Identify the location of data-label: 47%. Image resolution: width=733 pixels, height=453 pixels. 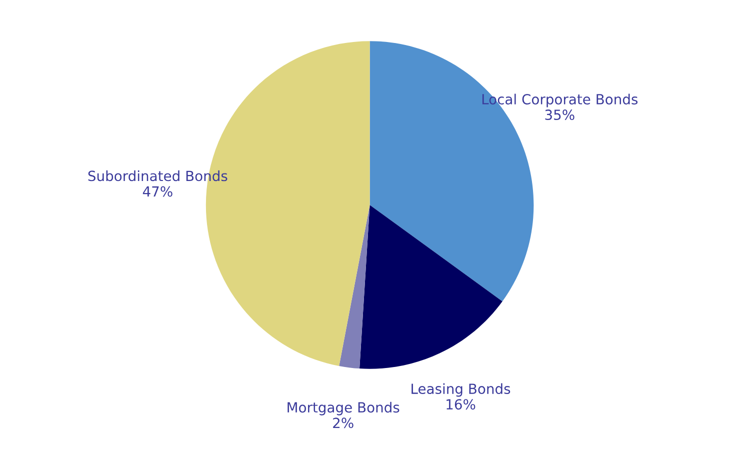
(157, 191).